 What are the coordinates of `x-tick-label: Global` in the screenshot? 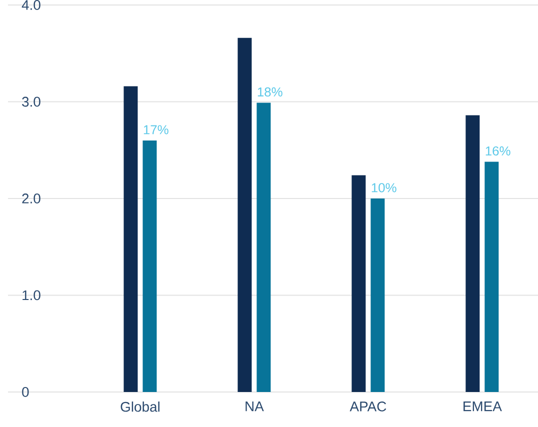 It's located at (140, 407).